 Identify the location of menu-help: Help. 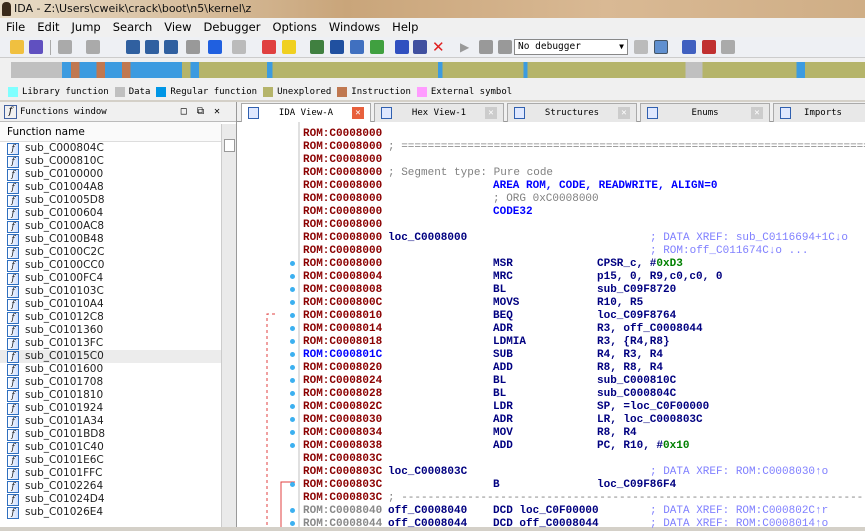
(405, 27).